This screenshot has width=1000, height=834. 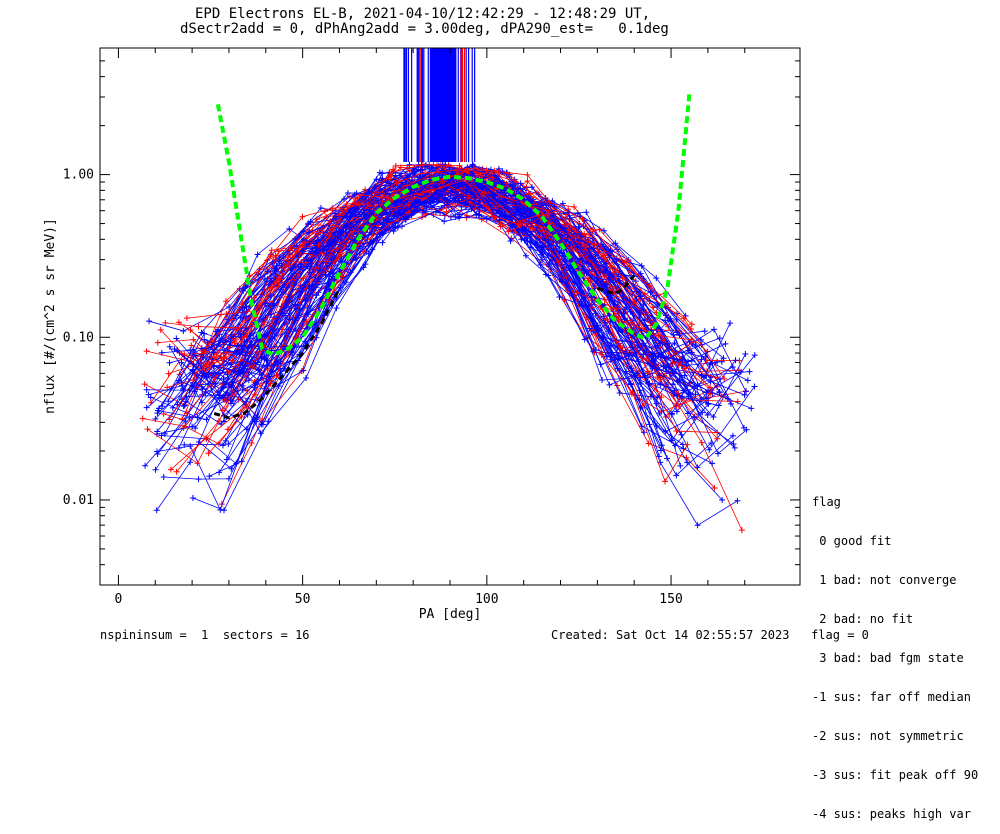 I want to click on flag-legend-entry: 1 bad: not converge, so click(x=884, y=580).